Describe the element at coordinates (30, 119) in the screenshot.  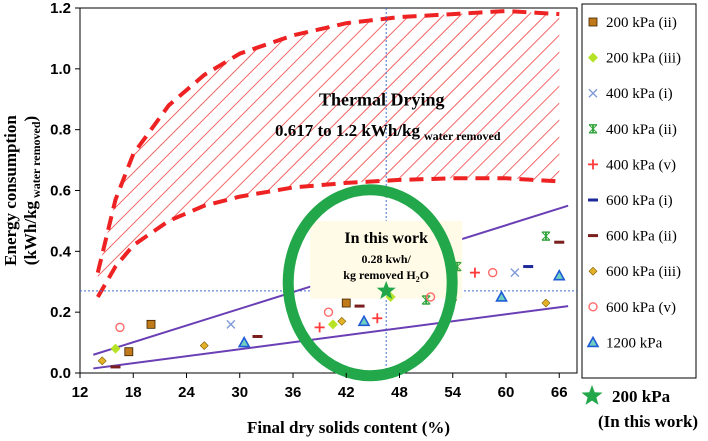
I see `y-axis-label-end: )` at that location.